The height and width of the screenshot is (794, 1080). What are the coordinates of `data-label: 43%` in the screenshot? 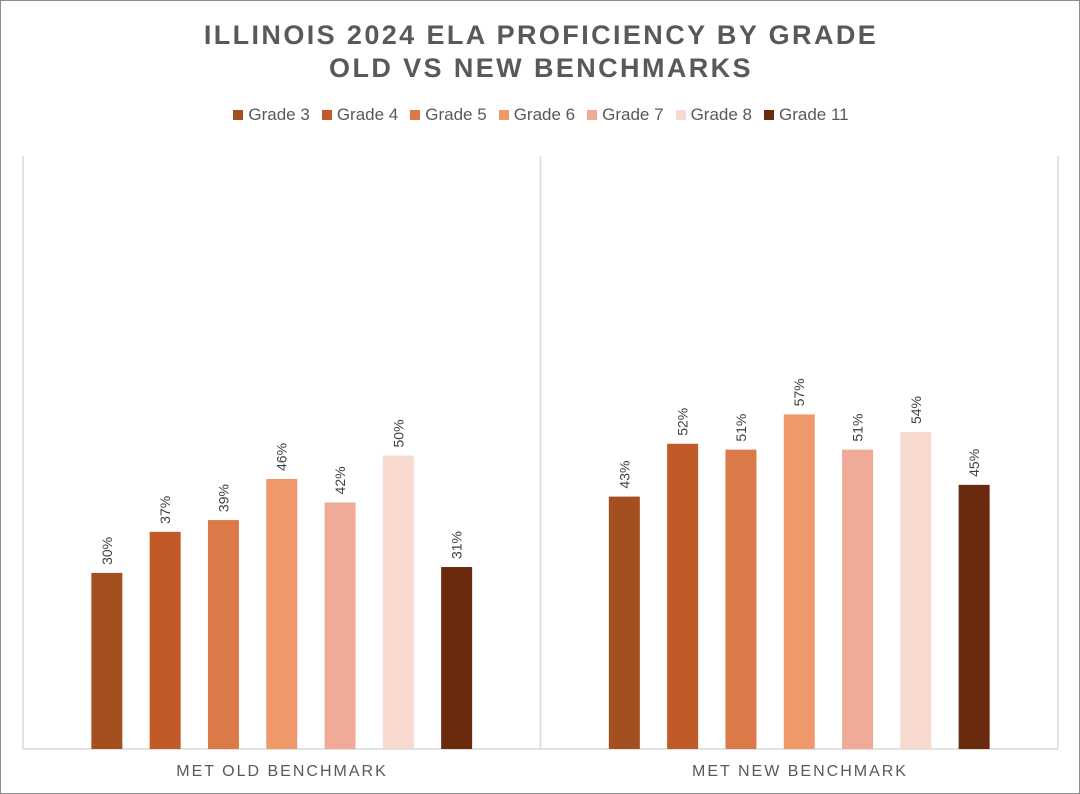 It's located at (624, 475).